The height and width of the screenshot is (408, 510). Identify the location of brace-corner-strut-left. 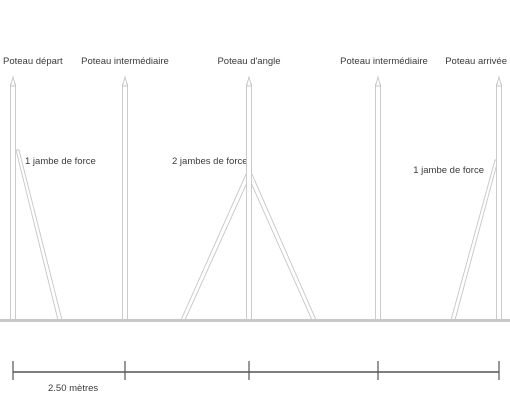
(215, 246).